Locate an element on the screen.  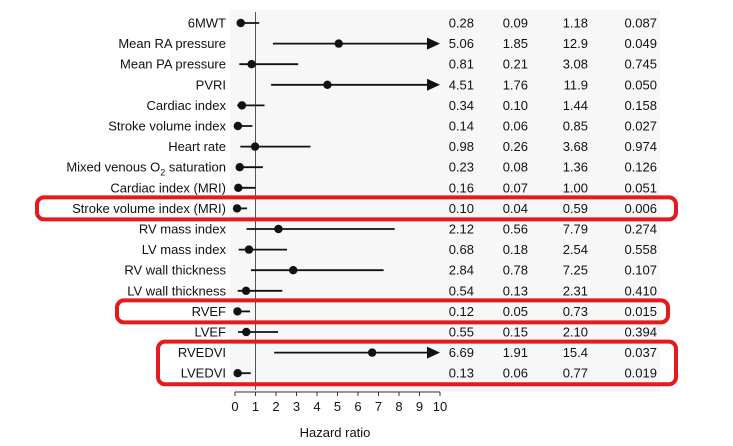
value-hi: 1.44 is located at coordinates (575, 105).